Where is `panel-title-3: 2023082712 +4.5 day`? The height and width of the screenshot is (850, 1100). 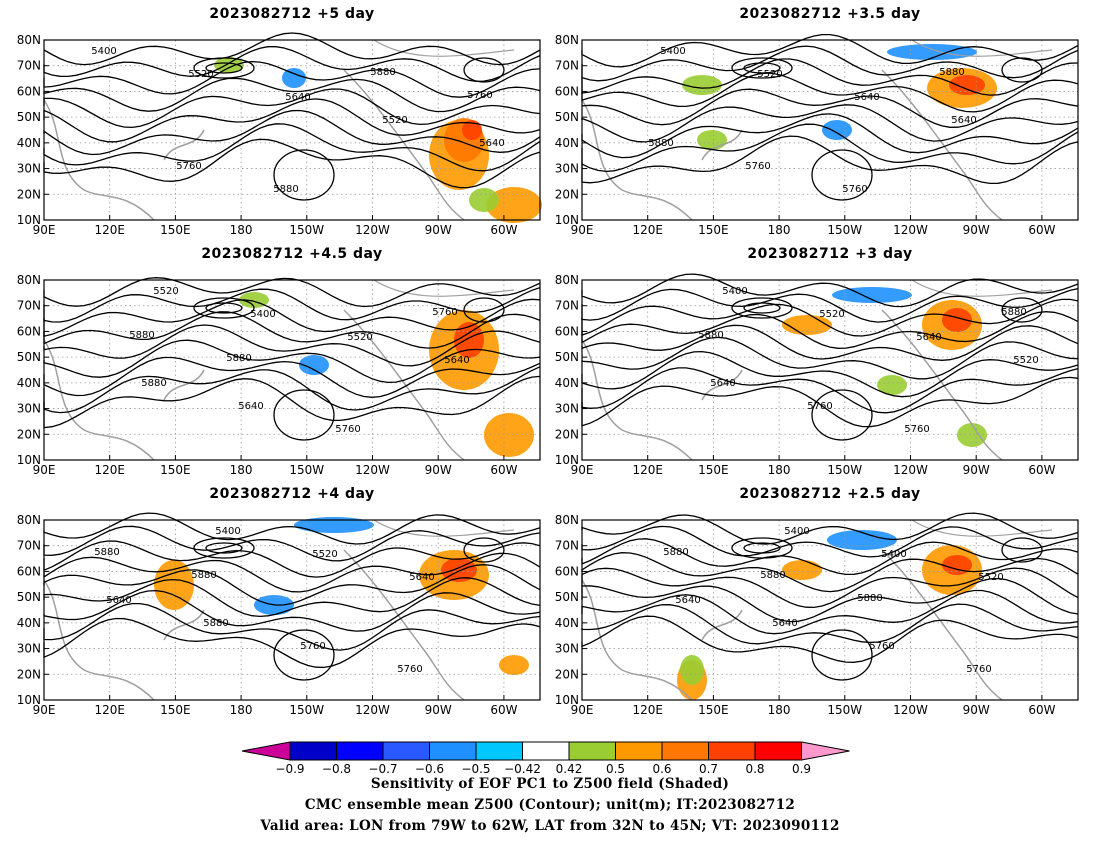 panel-title-3: 2023082712 +4.5 day is located at coordinates (292, 254).